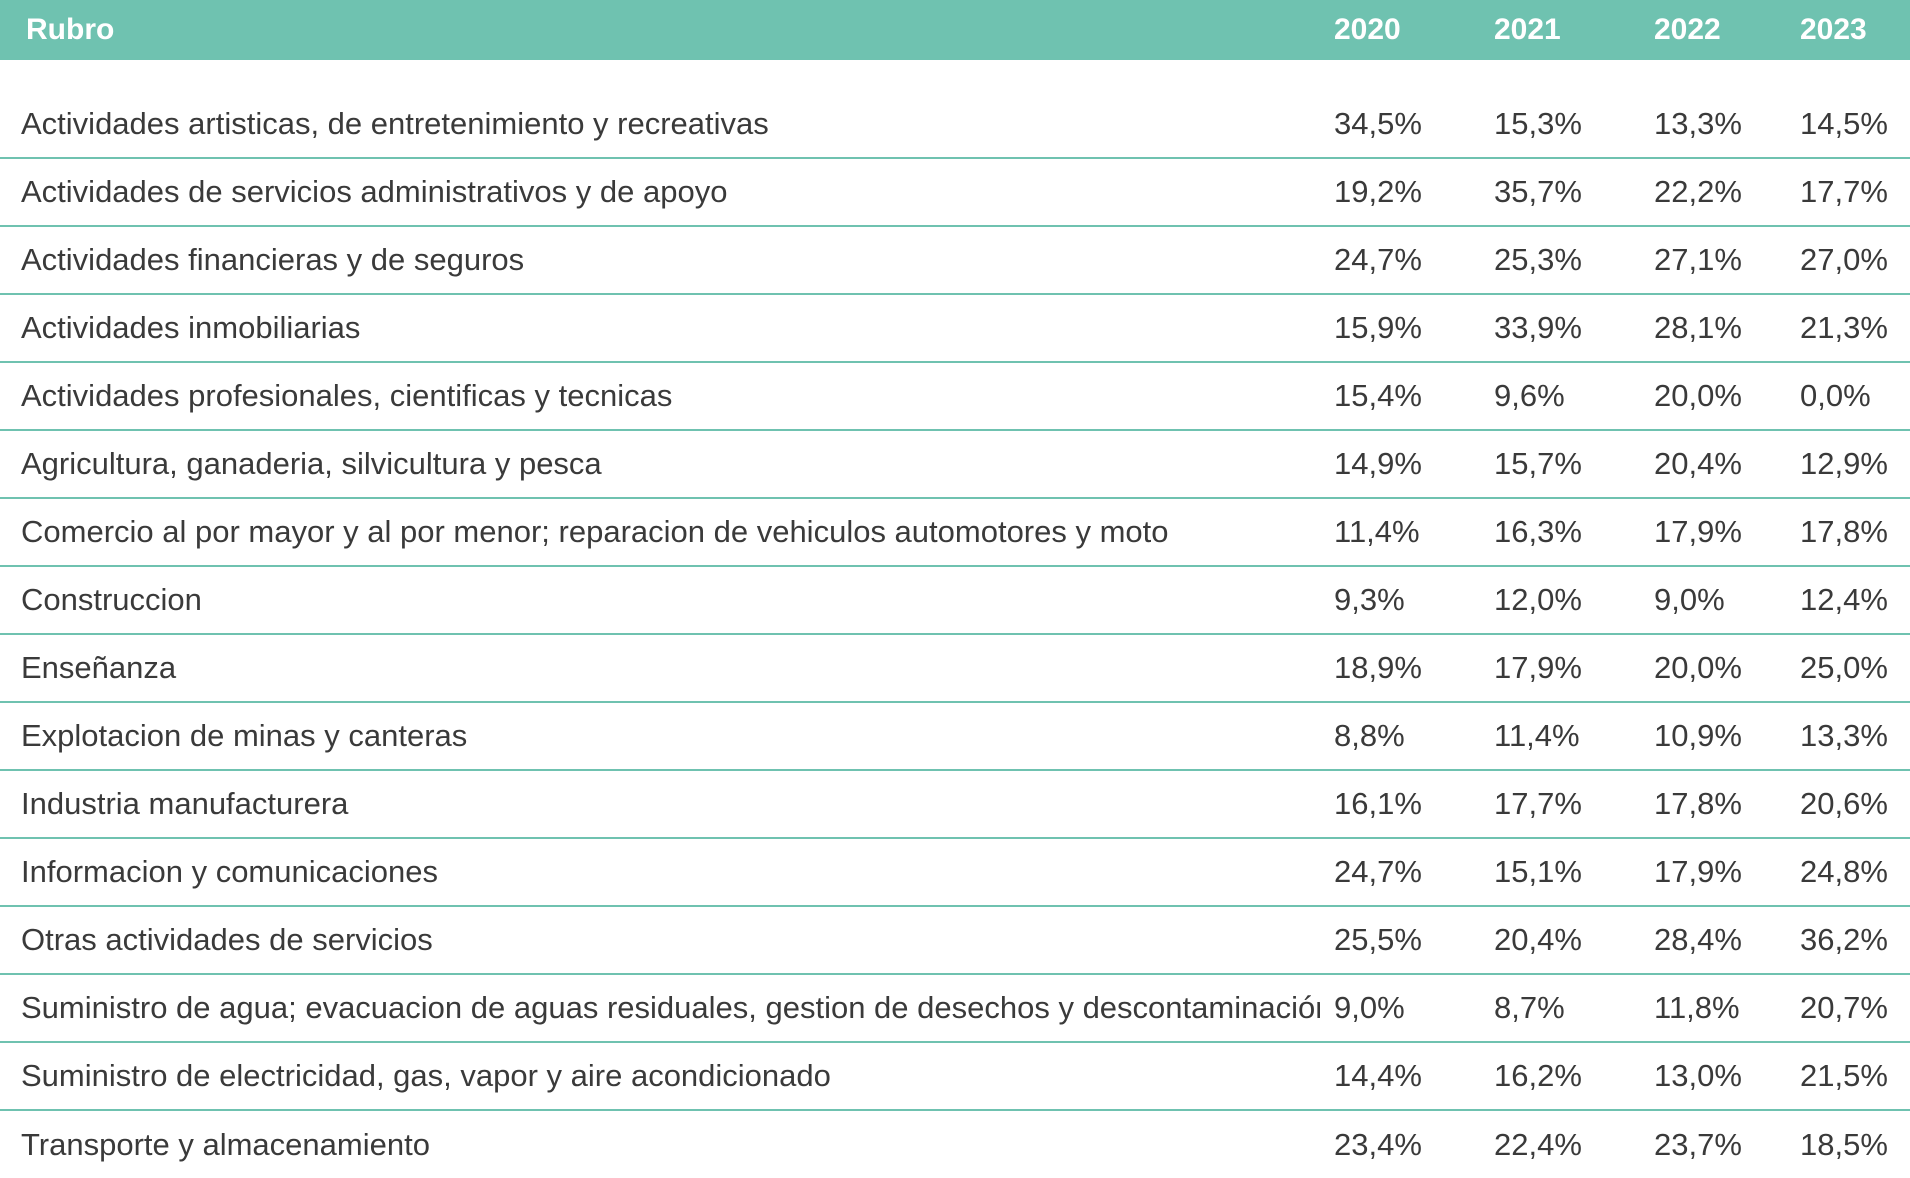  Describe the element at coordinates (1720, 192) in the screenshot. I see `cell-value-2022: 22,2%` at that location.